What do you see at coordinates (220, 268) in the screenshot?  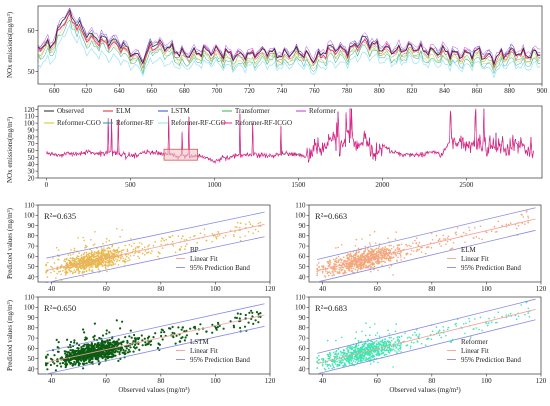 I see `scatter-bp-legend-label: 95% Prediction Band` at bounding box center [220, 268].